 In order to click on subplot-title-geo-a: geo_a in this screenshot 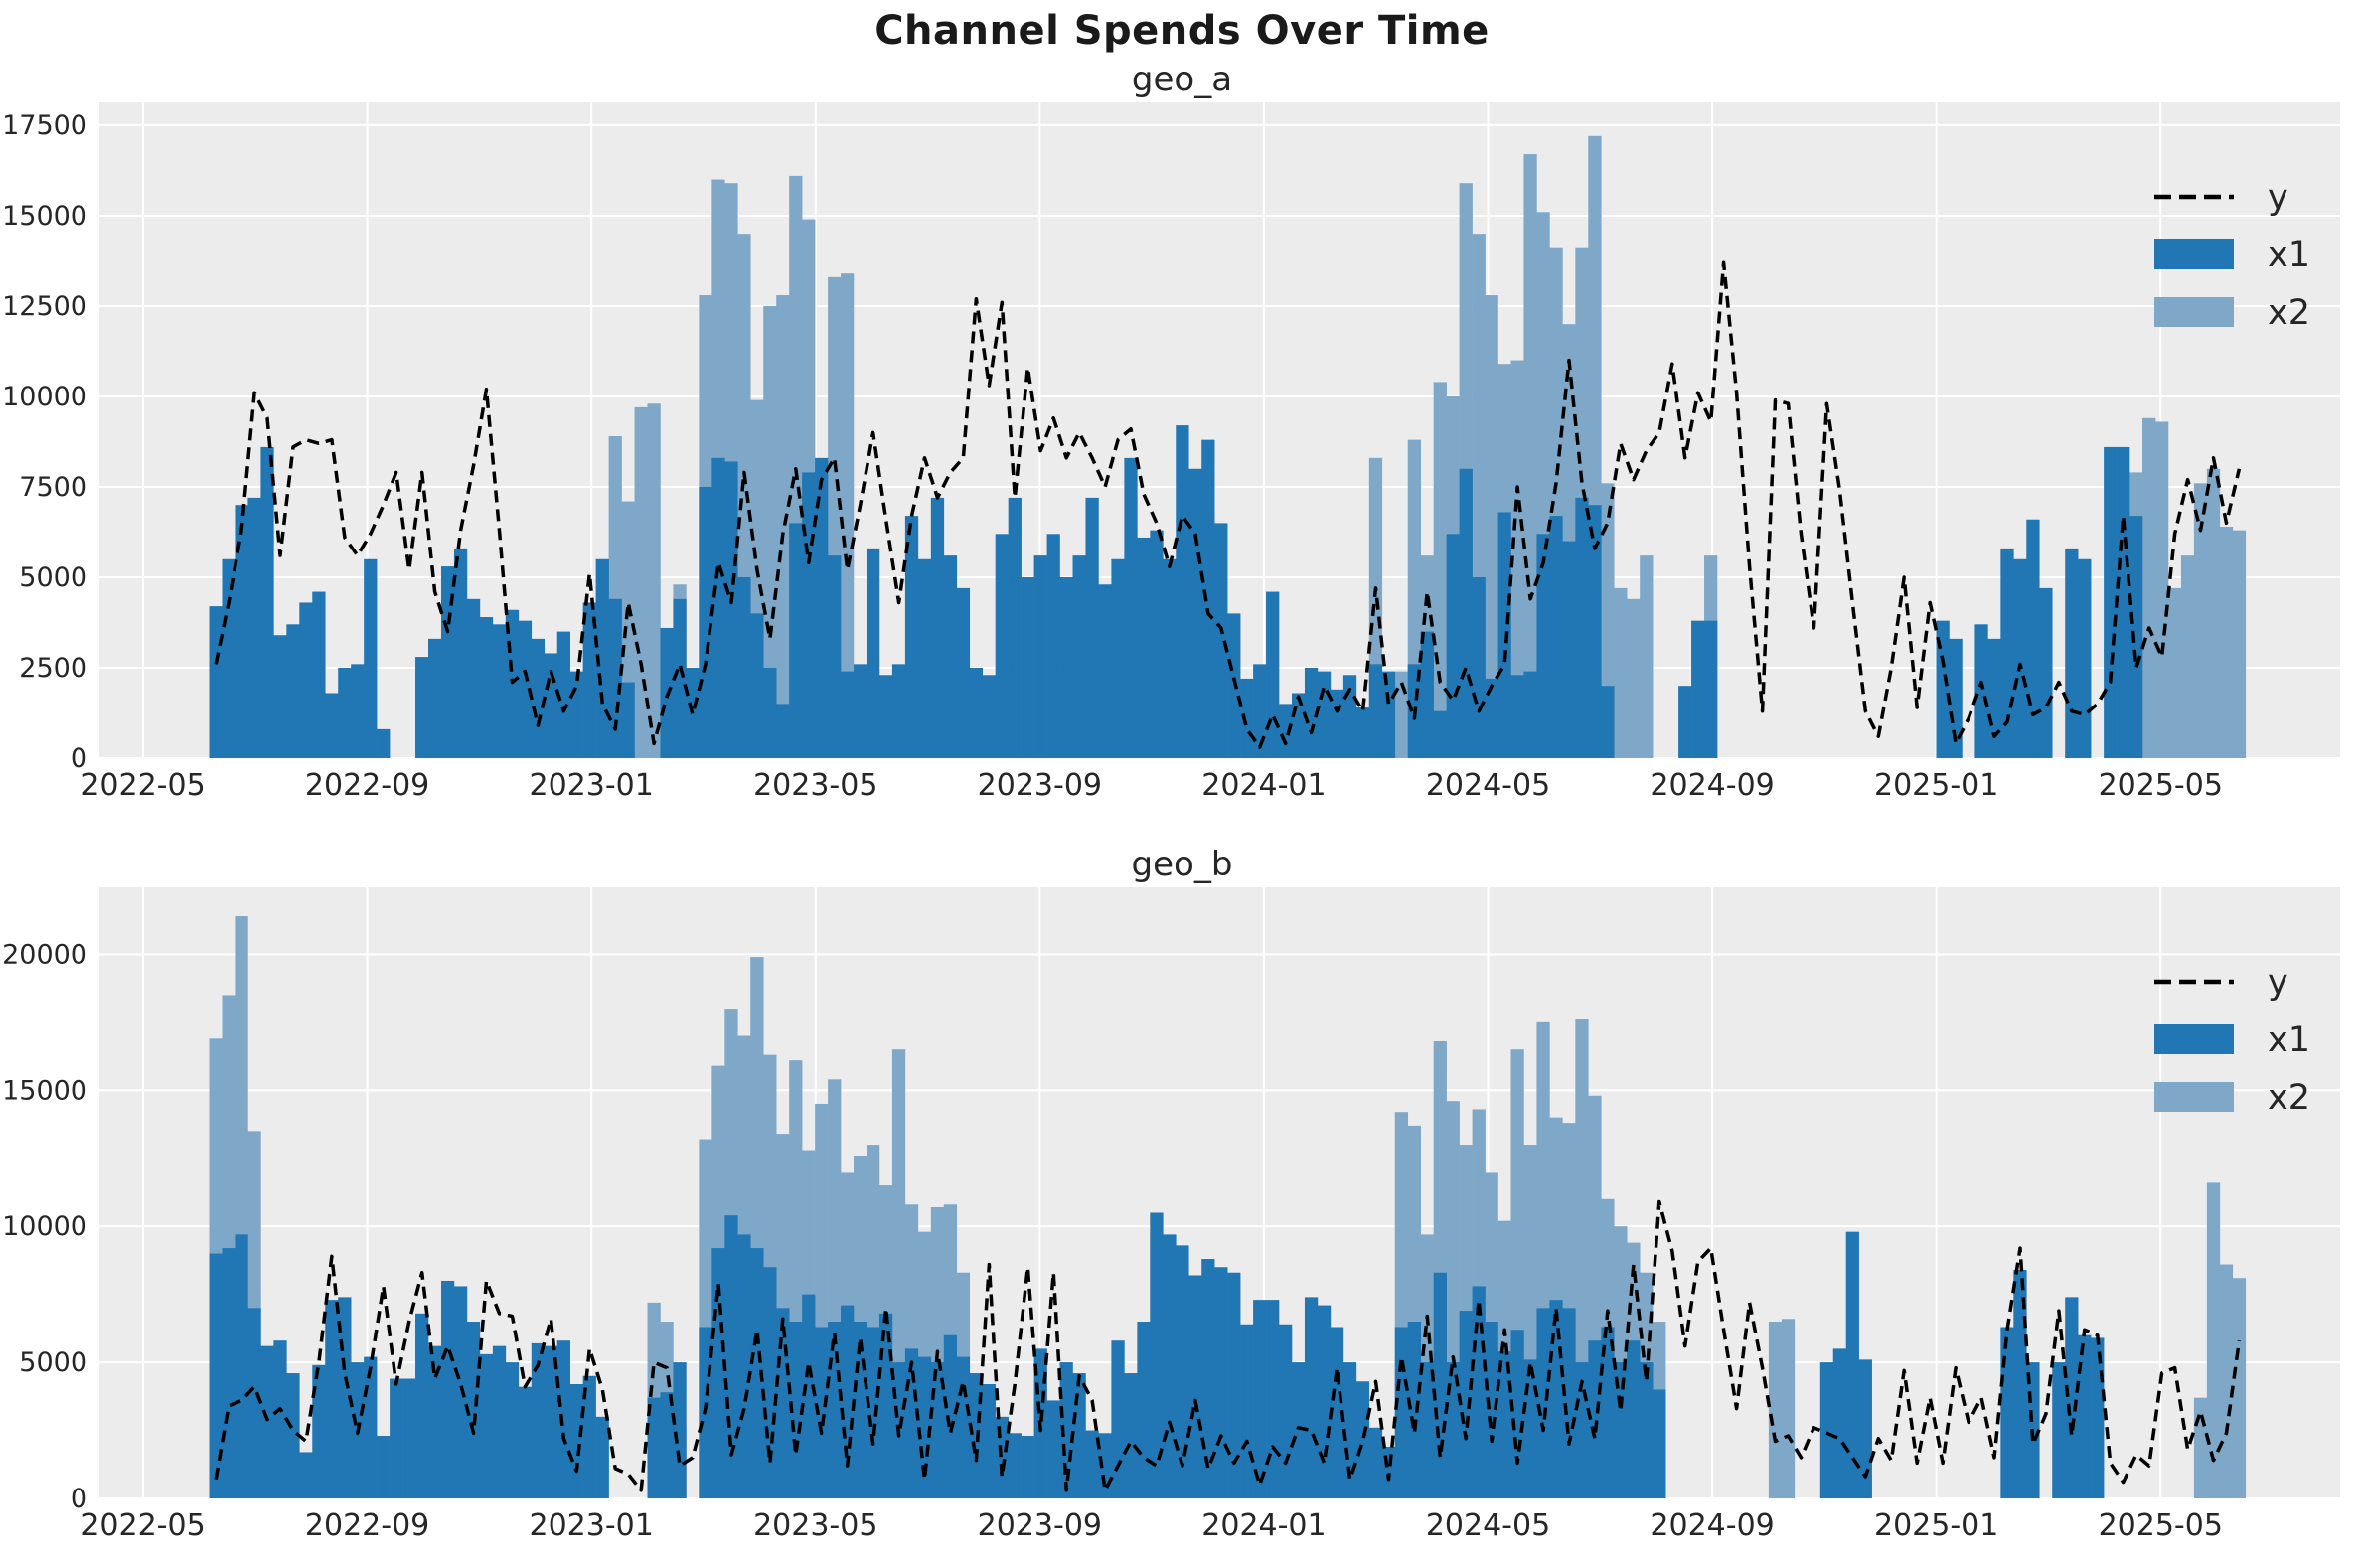, I will do `click(1182, 79)`.